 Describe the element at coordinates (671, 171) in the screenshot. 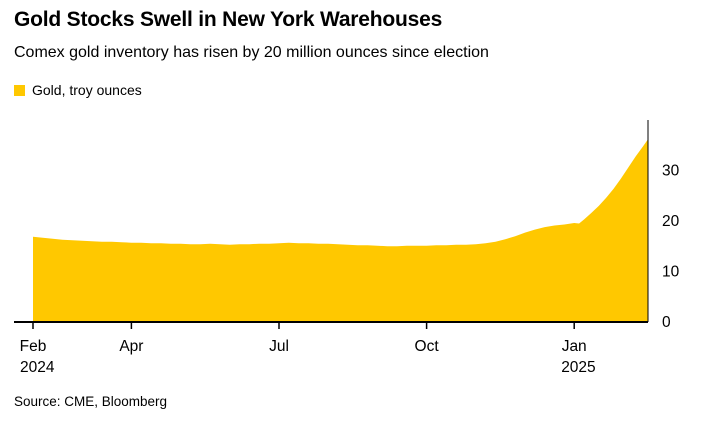

I see `y-tick-label: 30` at that location.